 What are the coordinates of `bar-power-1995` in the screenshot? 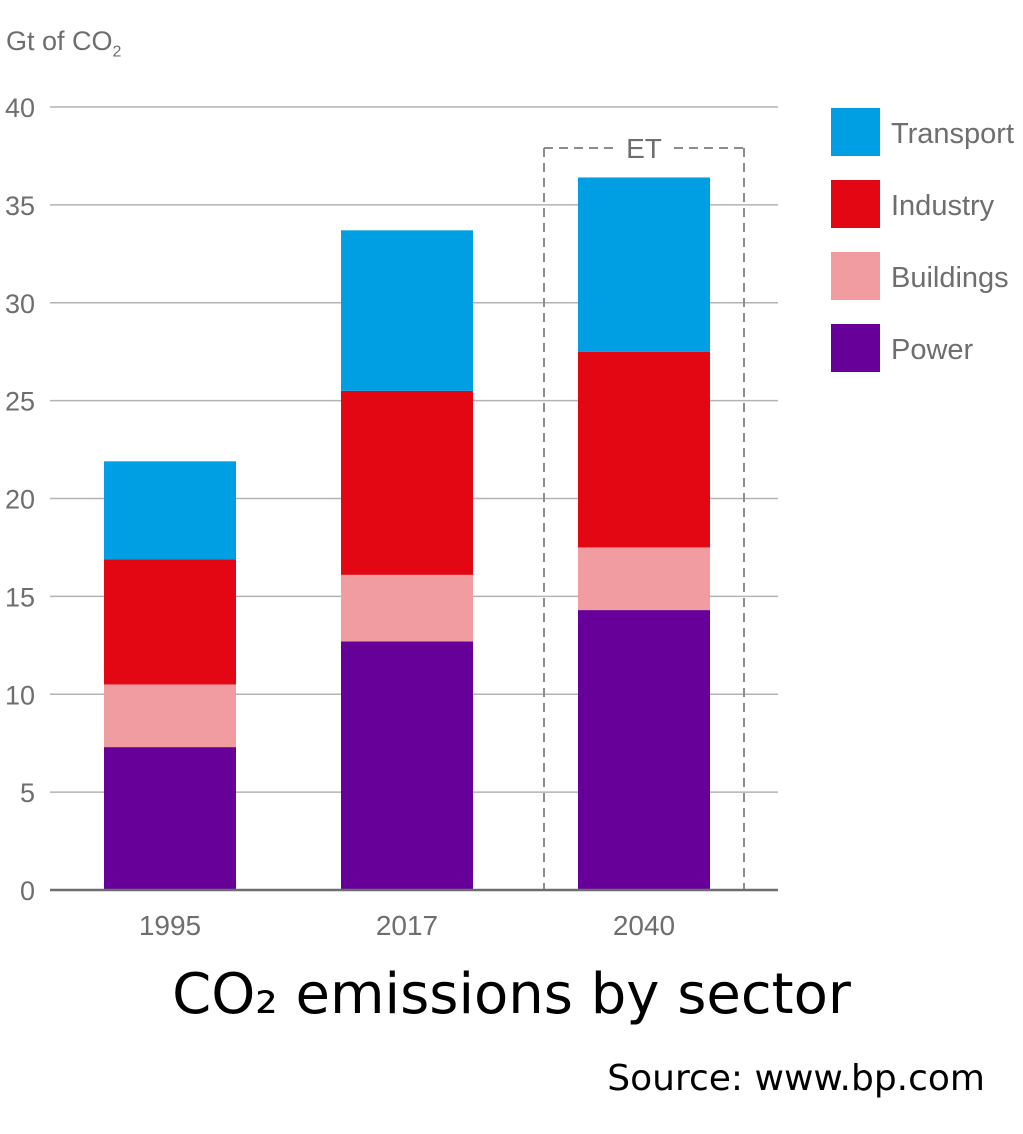 It's located at (170, 818).